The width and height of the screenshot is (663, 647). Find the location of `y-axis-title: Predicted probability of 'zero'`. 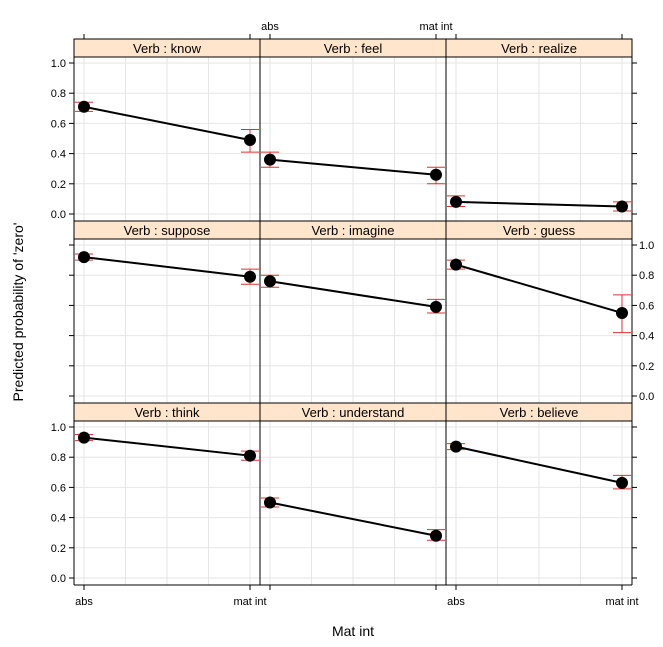

y-axis-title: Predicted probability of 'zero' is located at coordinates (18, 312).